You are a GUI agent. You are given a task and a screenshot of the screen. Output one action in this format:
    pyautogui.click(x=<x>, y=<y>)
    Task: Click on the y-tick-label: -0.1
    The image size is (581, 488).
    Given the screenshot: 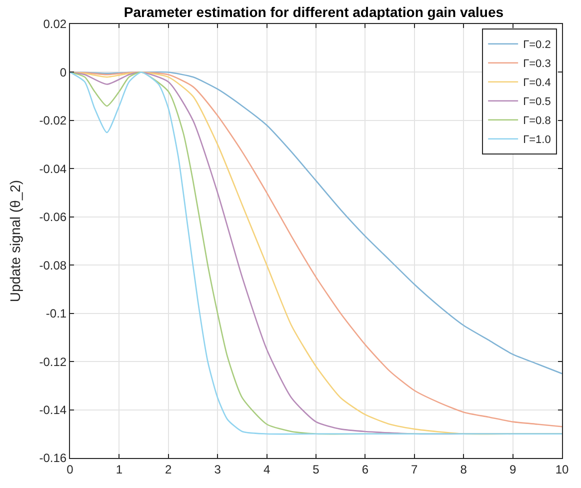 What is the action you would take?
    pyautogui.click(x=56, y=313)
    